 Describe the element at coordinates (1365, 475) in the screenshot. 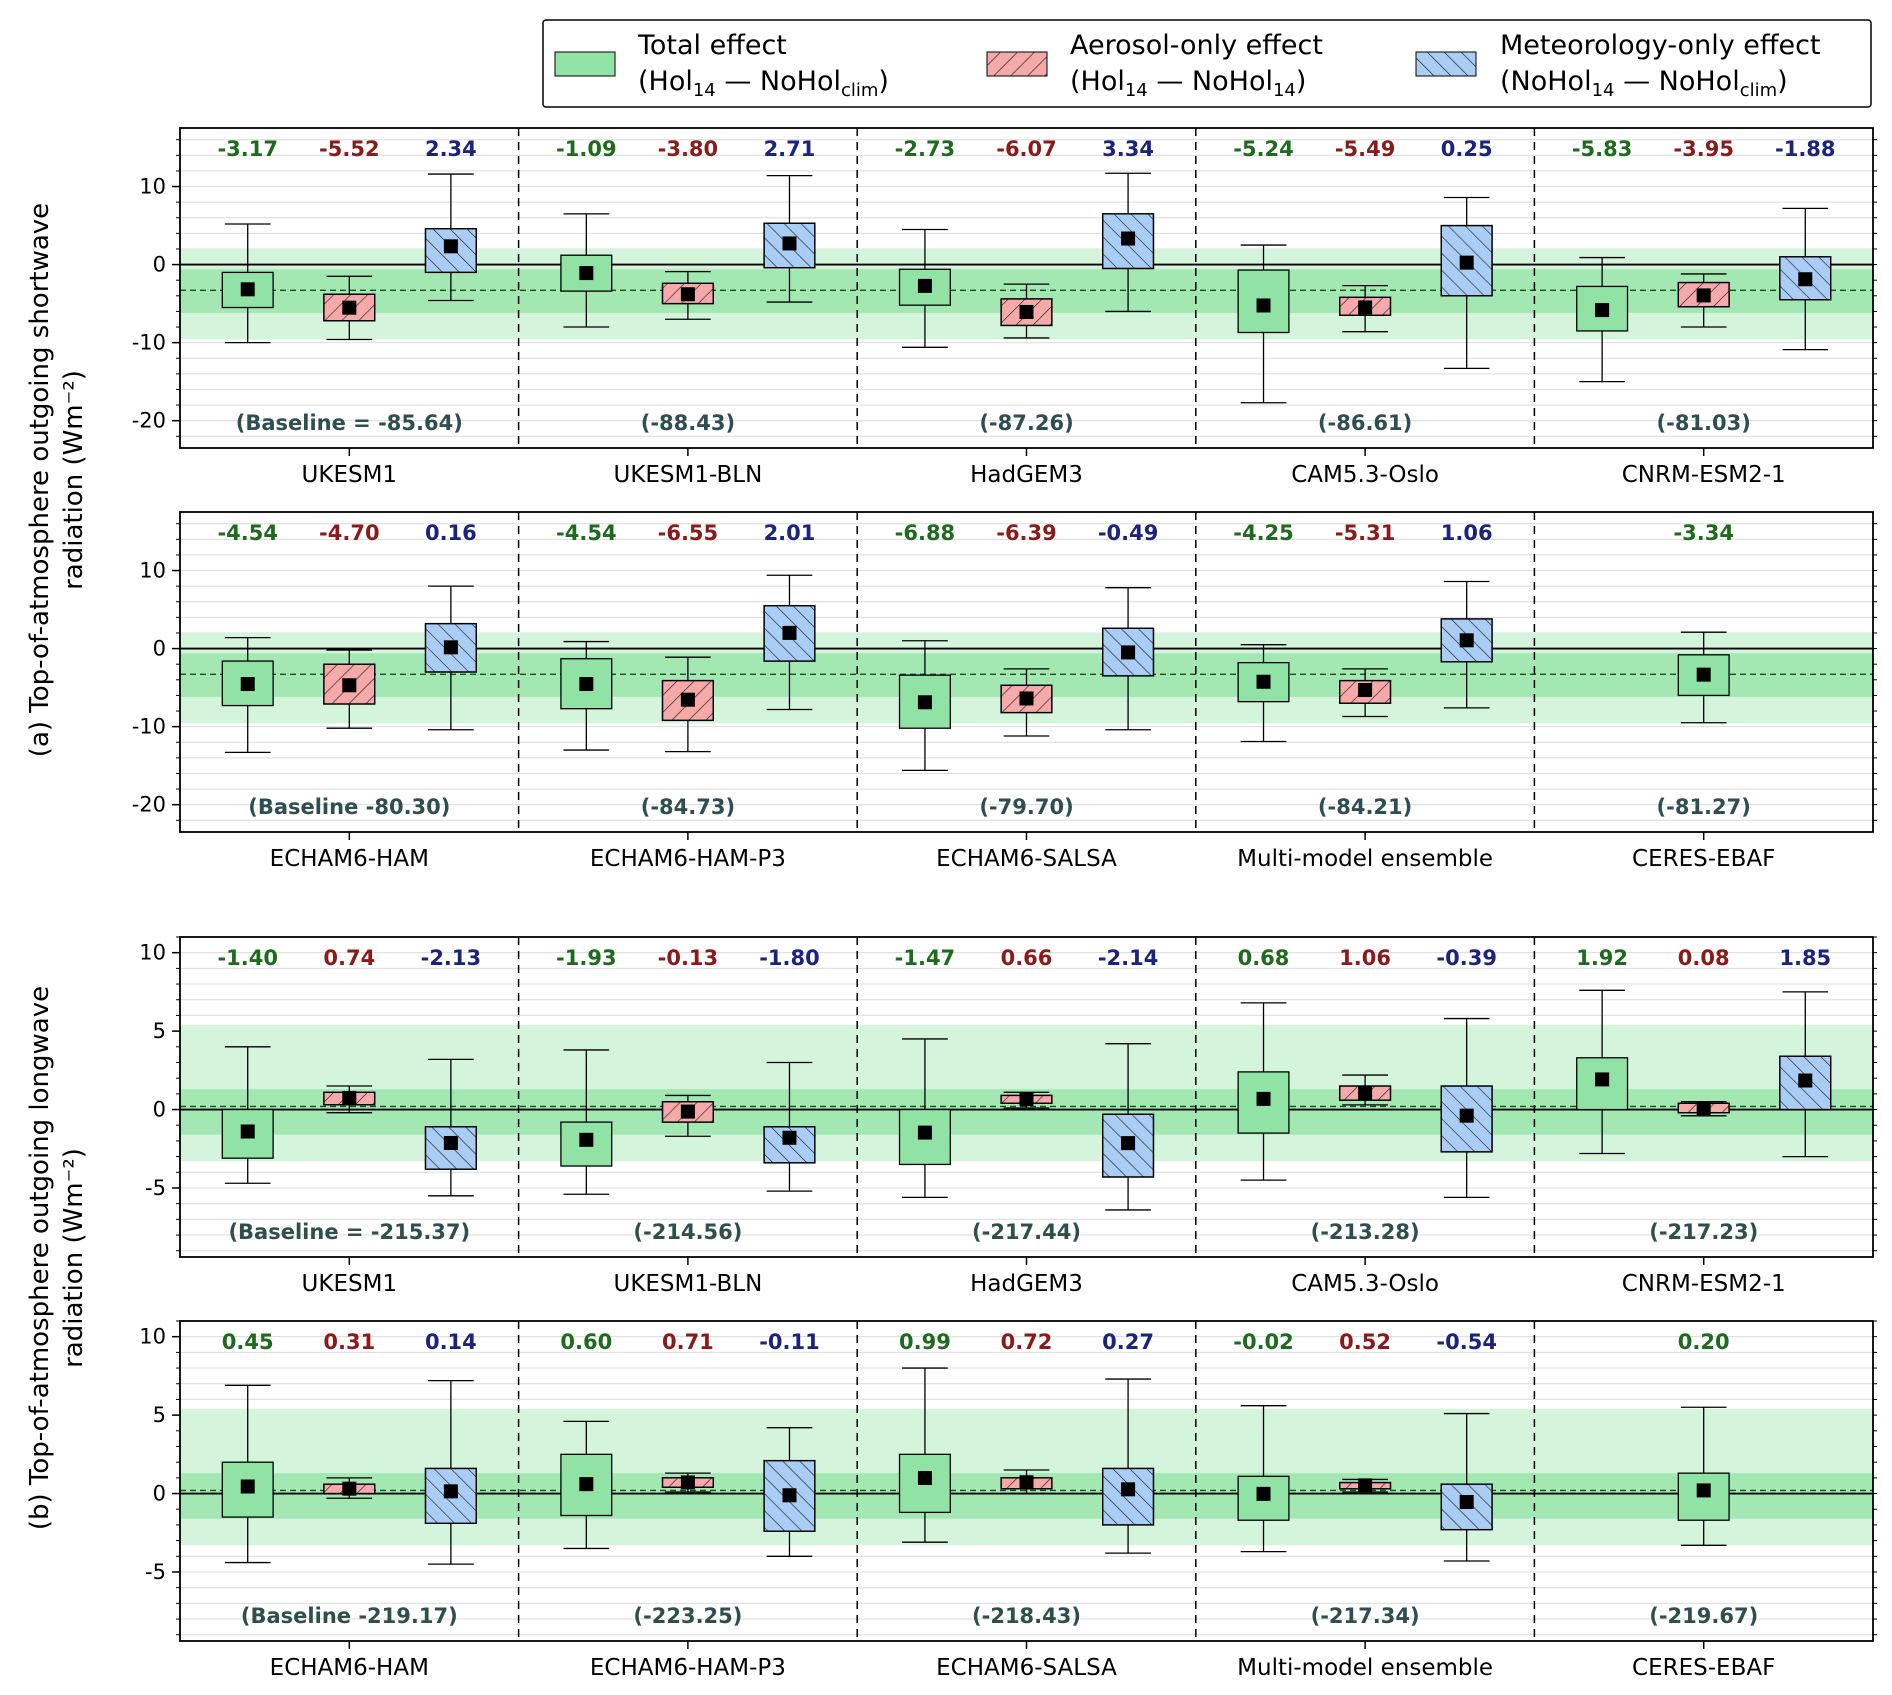

I see `model-label: CAM5.3-Oslo` at that location.